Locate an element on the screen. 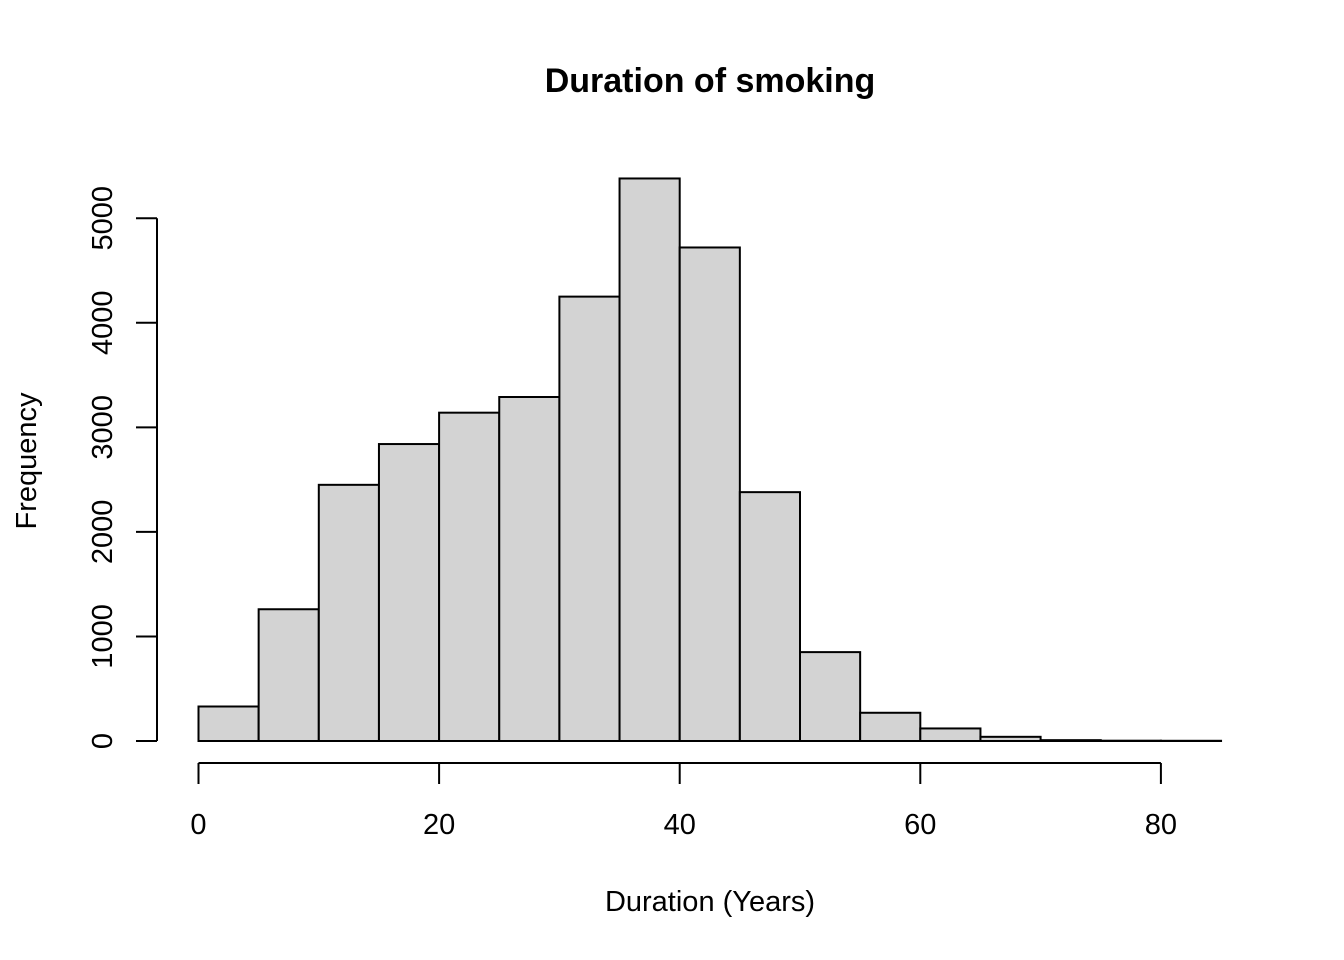 Image resolution: width=1344 pixels, height=960 pixels. x-axis-label: Duration (Years) is located at coordinates (710, 902).